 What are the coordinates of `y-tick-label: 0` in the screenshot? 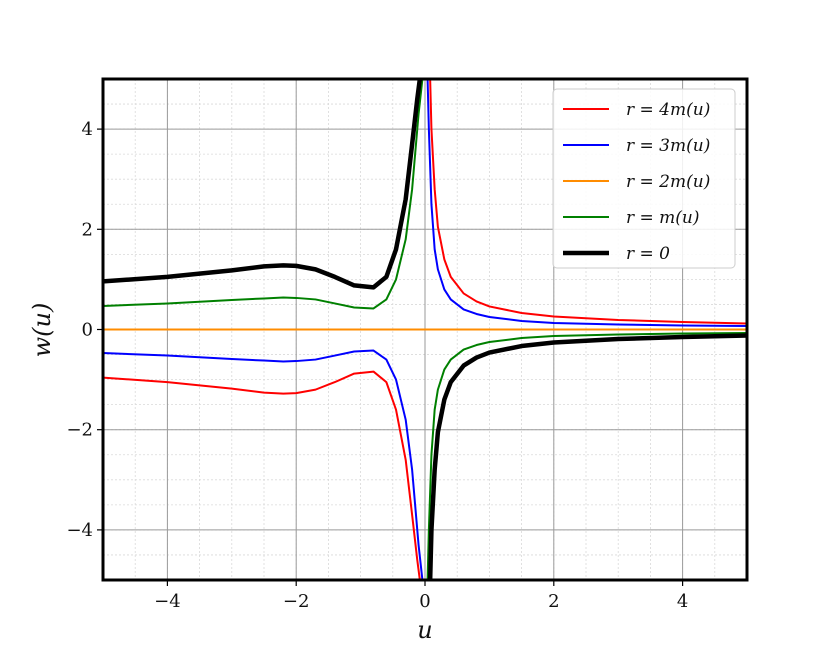 It's located at (87, 330).